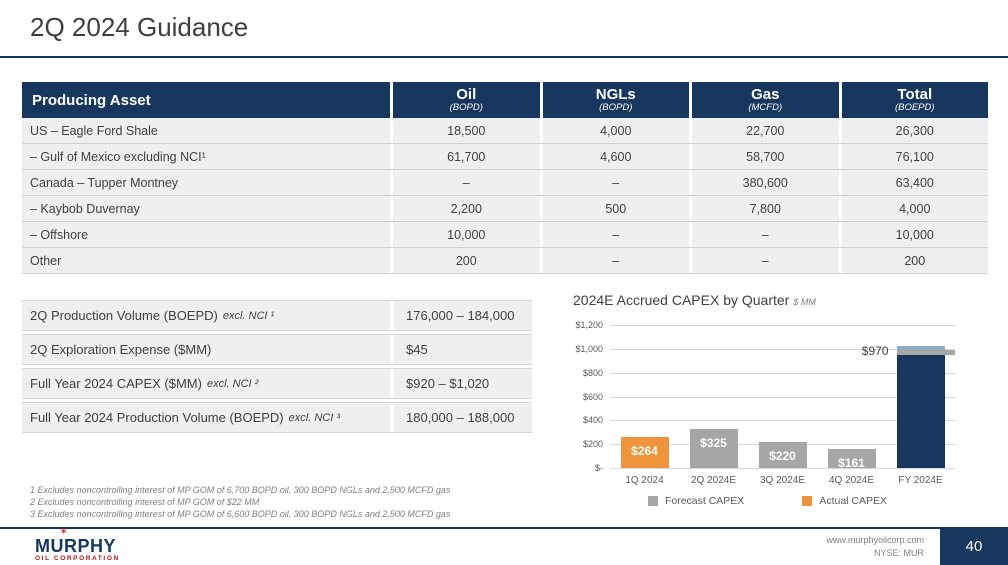 The width and height of the screenshot is (1008, 565). I want to click on logo-subtitle: OIL CORPORATION, so click(77, 558).